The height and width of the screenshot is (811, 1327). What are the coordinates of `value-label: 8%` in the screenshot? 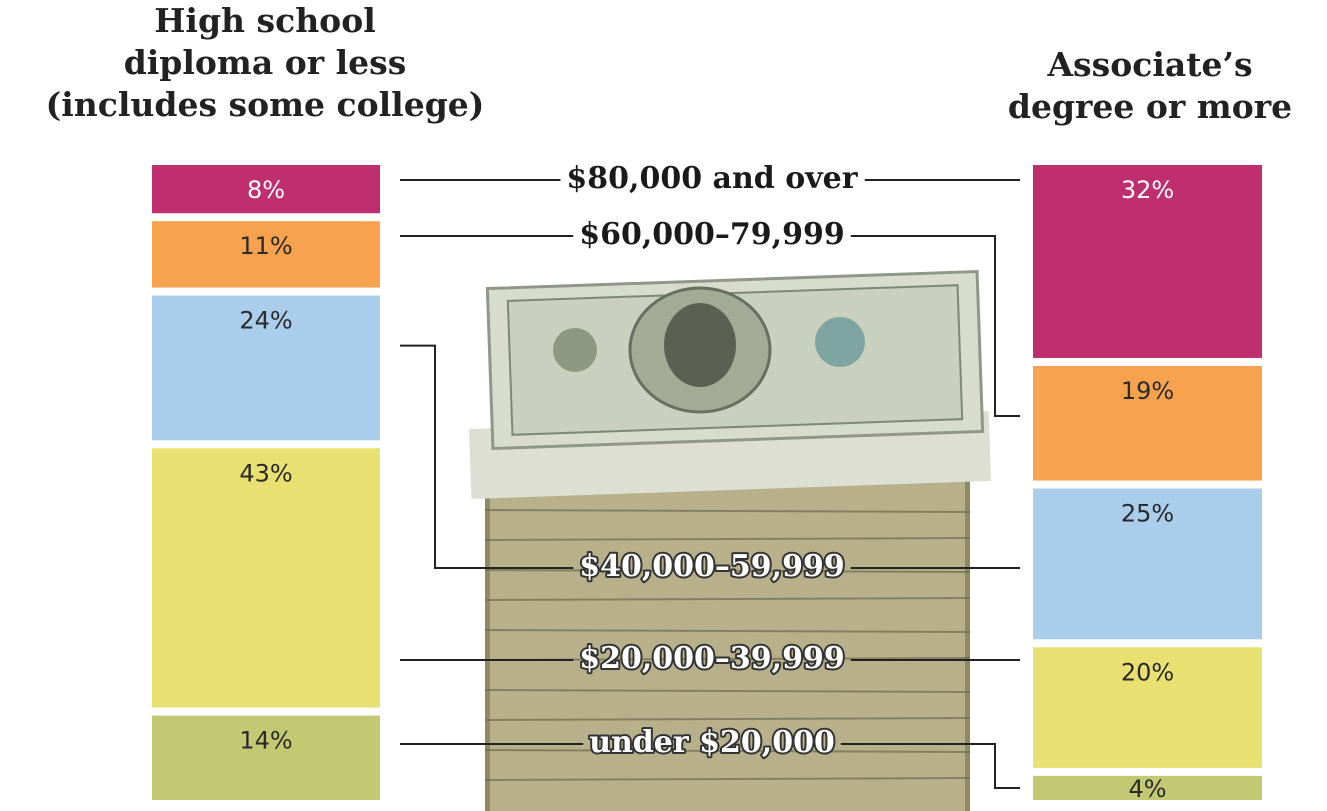 It's located at (266, 190).